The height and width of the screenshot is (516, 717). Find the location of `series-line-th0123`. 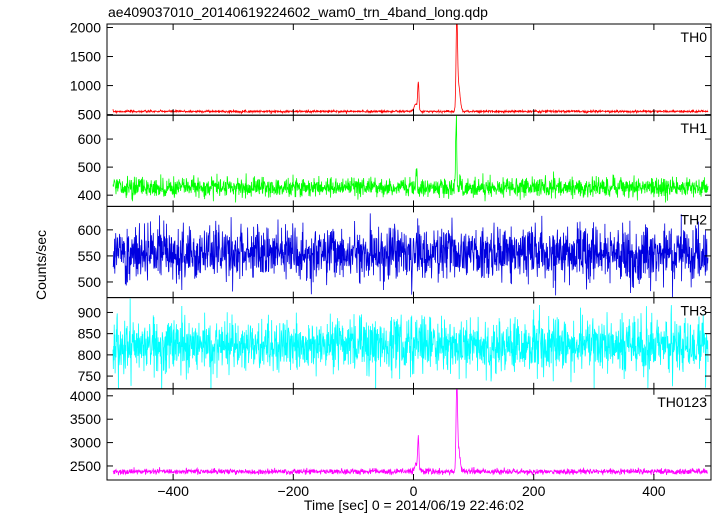

series-line-th0123 is located at coordinates (410, 432).